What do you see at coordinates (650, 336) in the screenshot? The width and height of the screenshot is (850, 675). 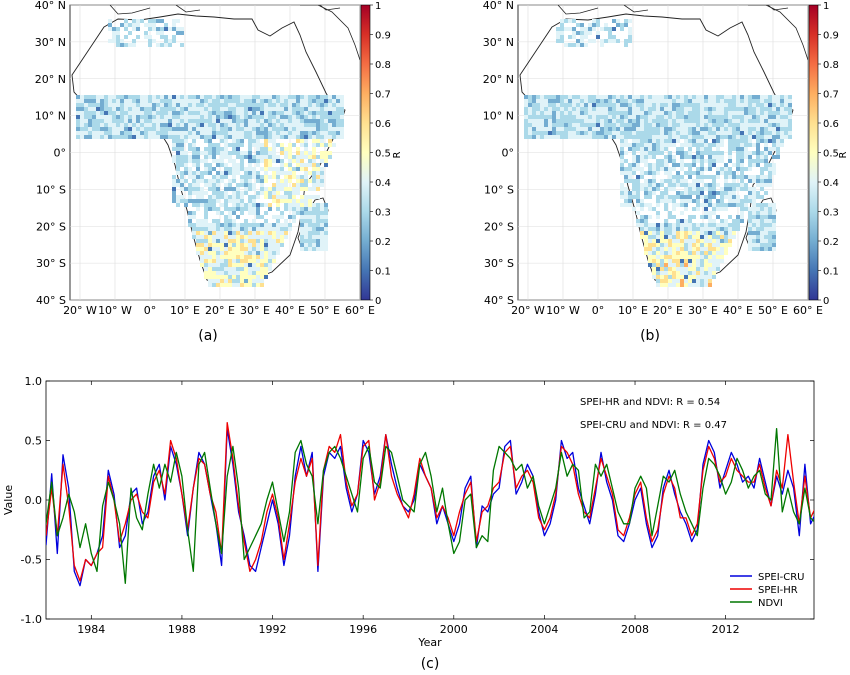 I see `caption-b: (b)` at bounding box center [650, 336].